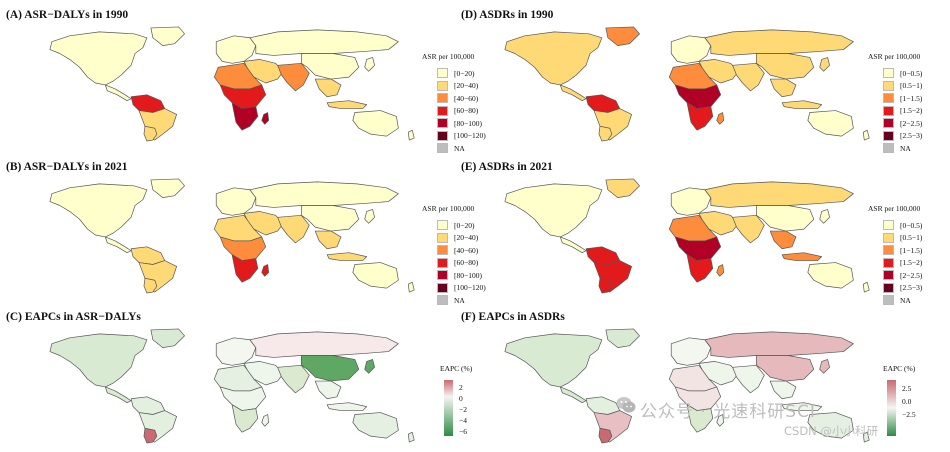  What do you see at coordinates (464, 225) in the screenshot?
I see `legend-label: [0−20)` at bounding box center [464, 225].